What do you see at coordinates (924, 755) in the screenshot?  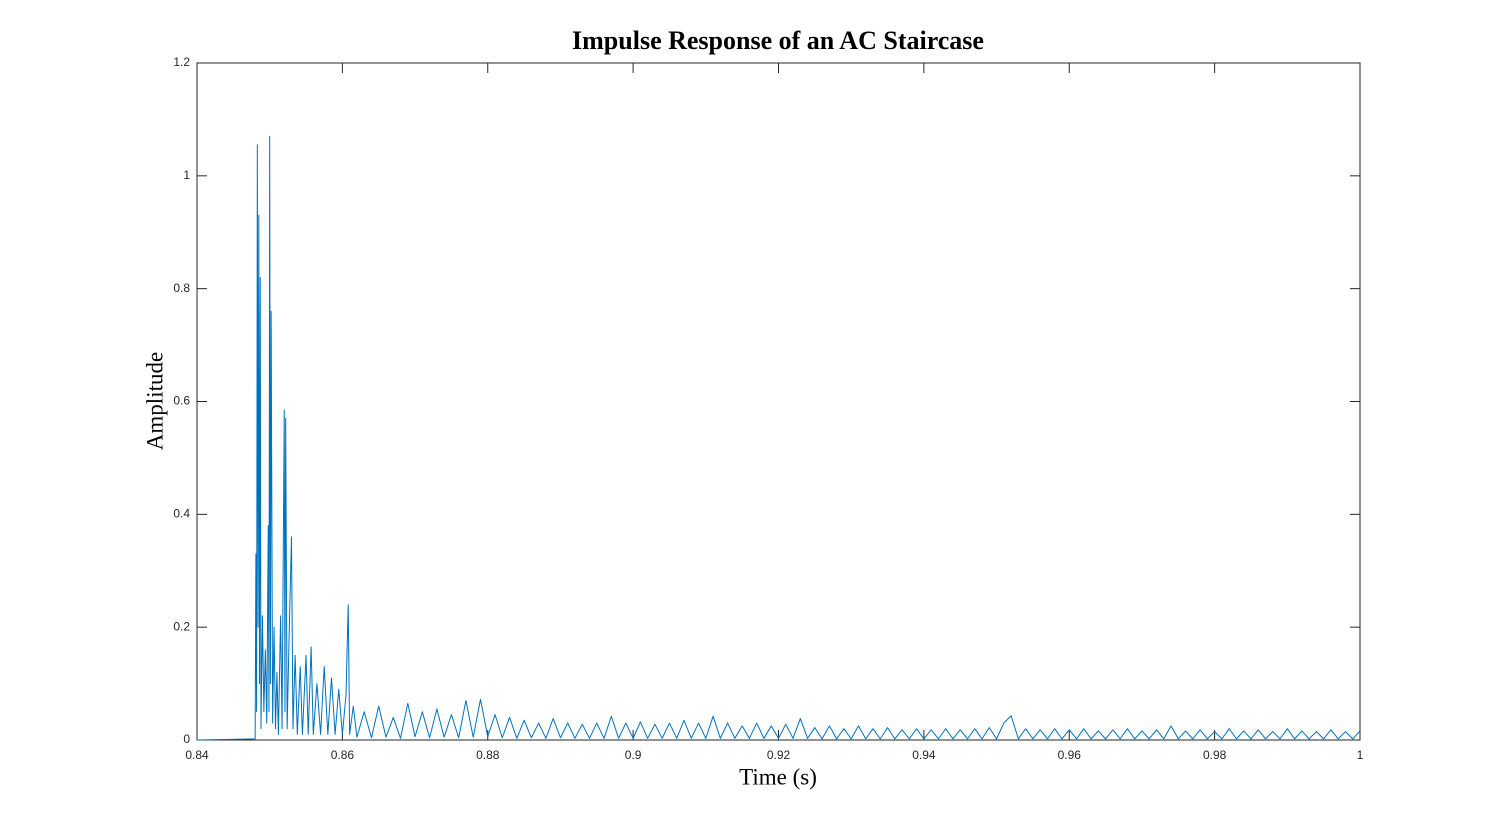 I see `x-tick-label: 0.94` at bounding box center [924, 755].